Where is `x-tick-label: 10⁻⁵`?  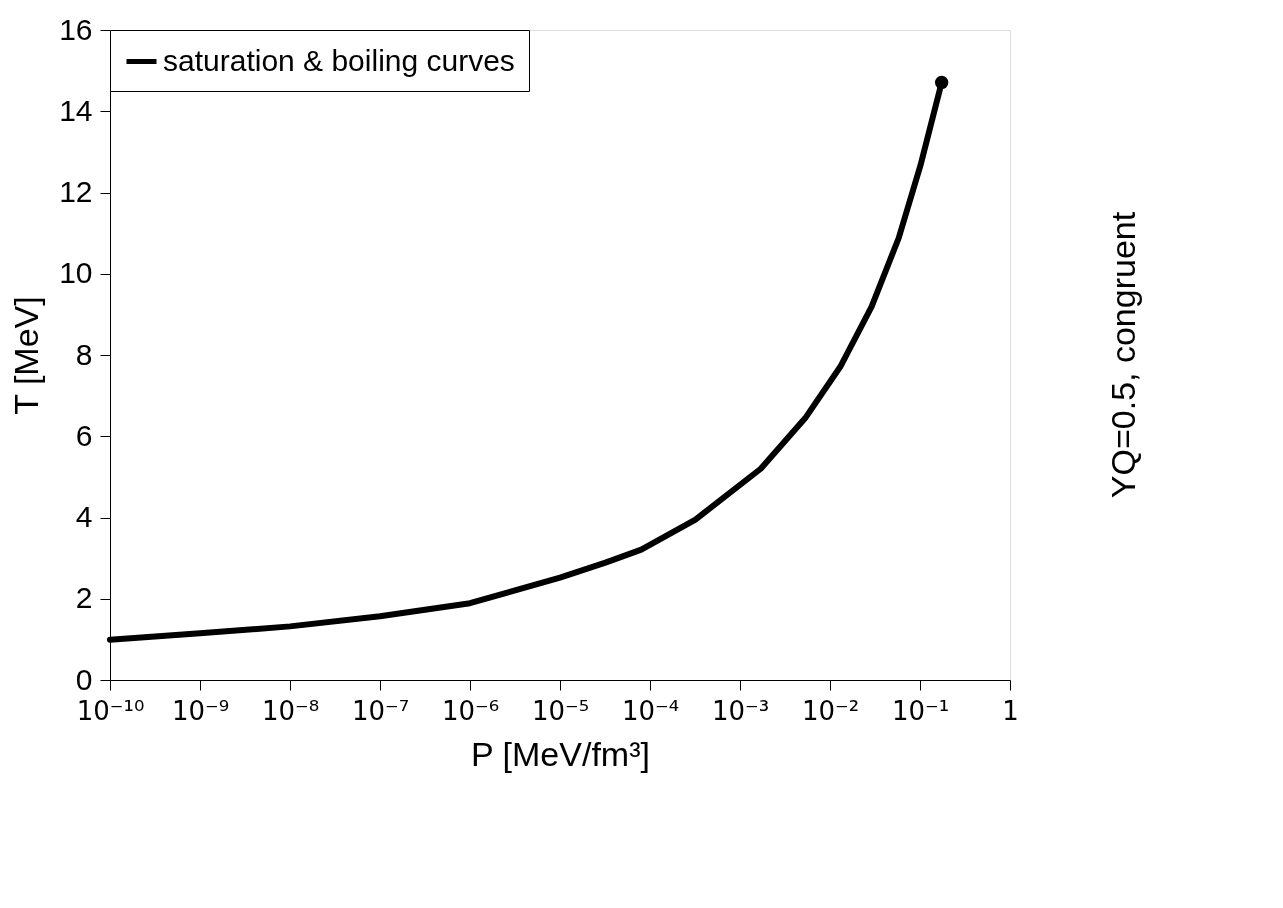 x-tick-label: 10⁻⁵ is located at coordinates (560, 710).